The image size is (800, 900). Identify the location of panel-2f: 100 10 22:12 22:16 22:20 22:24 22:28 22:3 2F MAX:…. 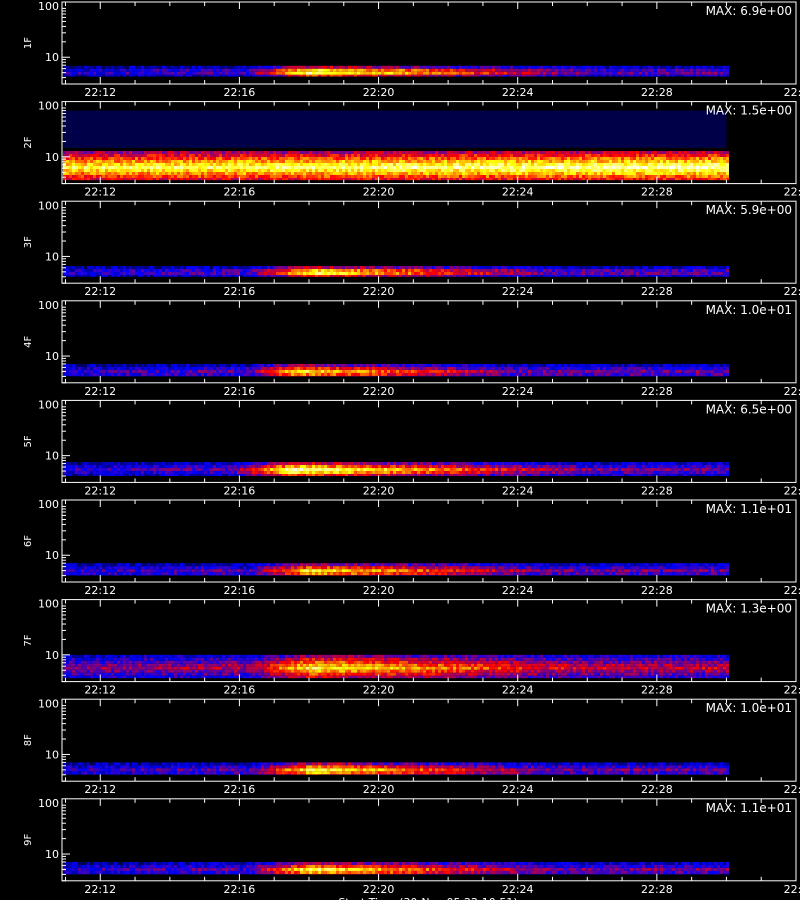
(411, 149).